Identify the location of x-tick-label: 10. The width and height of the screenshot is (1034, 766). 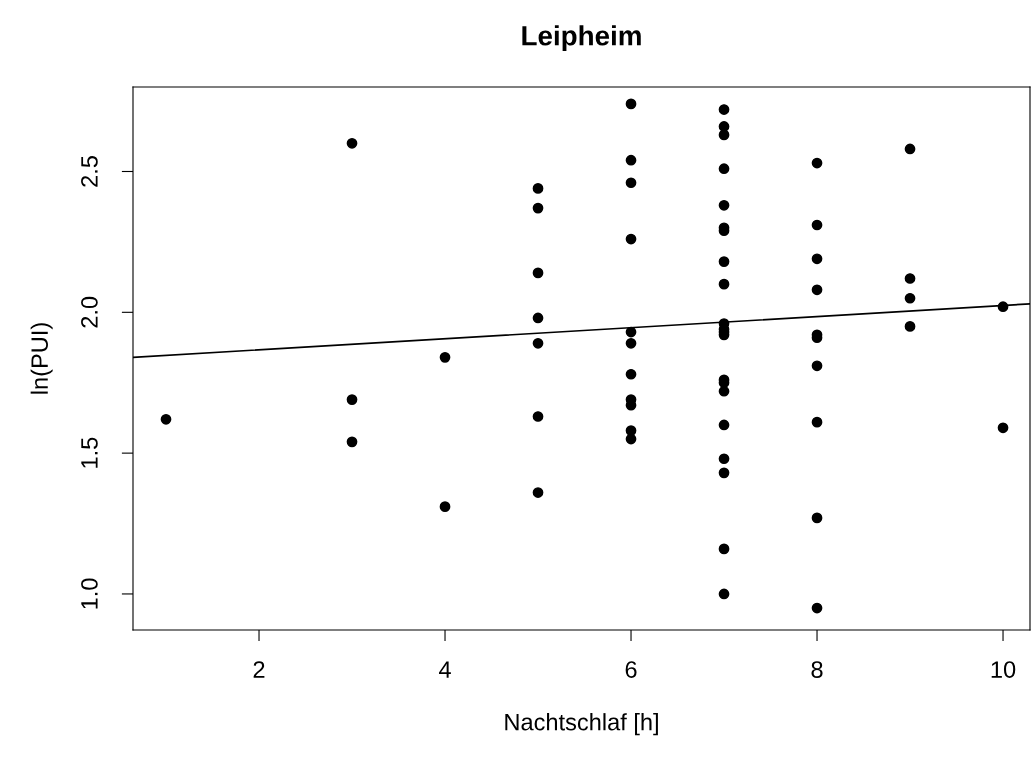
(1003, 669).